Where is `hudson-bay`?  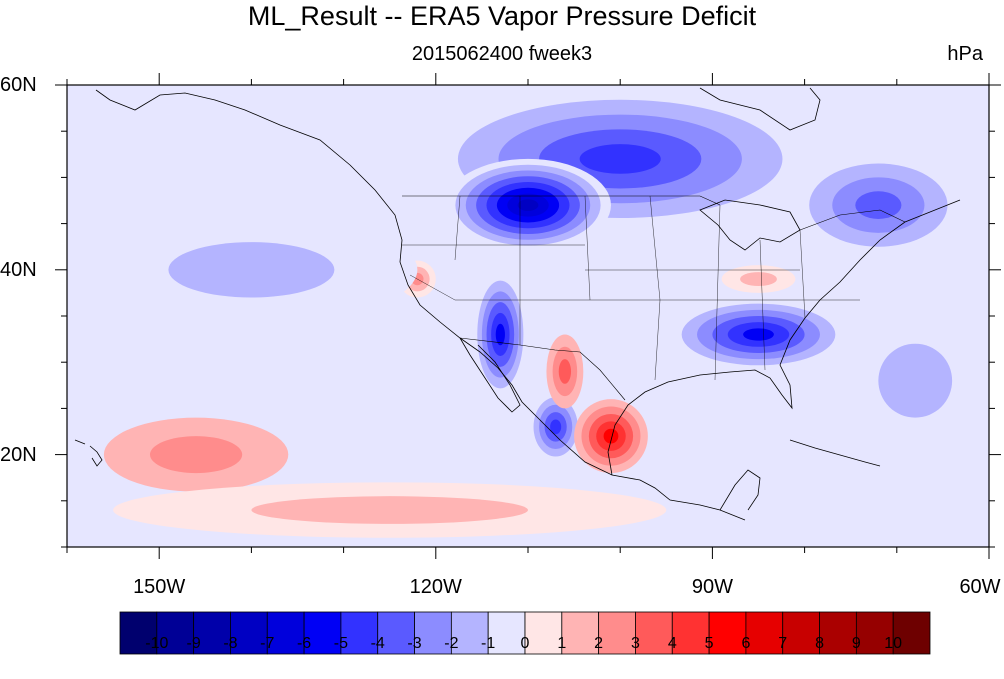
hudson-bay is located at coordinates (760, 109).